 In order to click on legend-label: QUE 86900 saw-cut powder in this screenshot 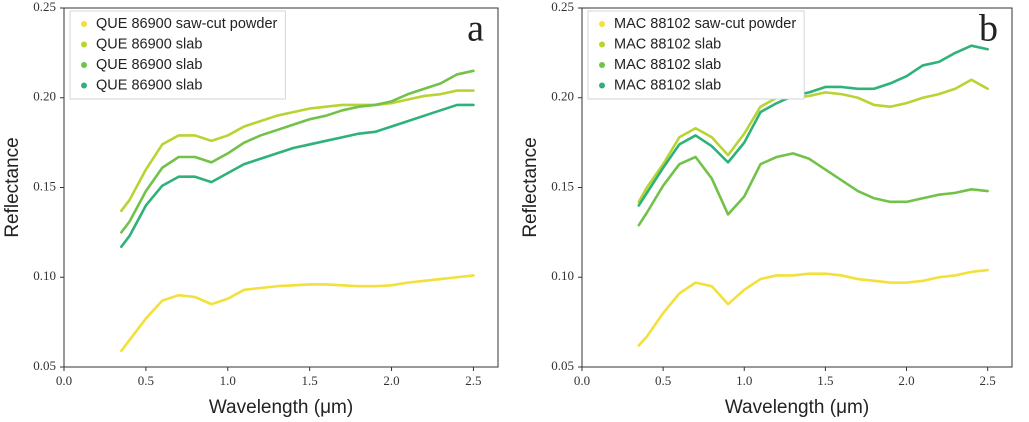, I will do `click(187, 24)`.